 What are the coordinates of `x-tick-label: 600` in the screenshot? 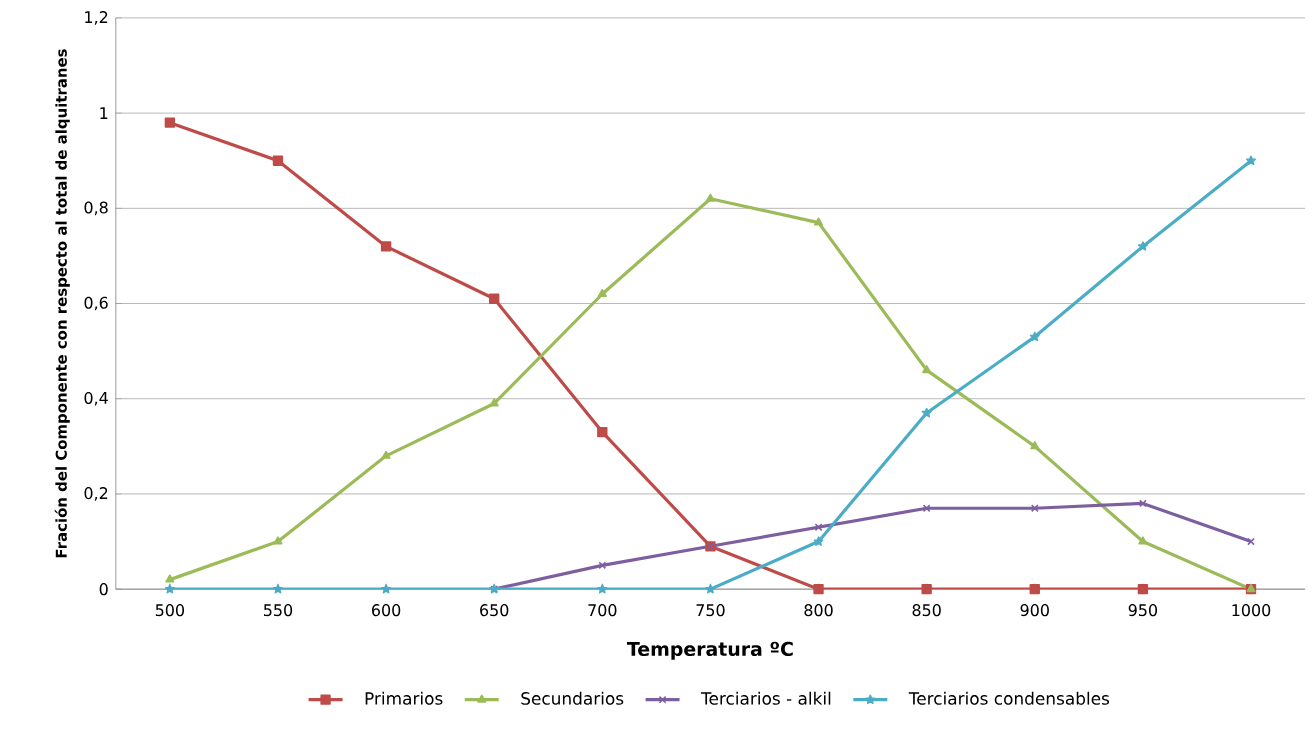 It's located at (386, 609).